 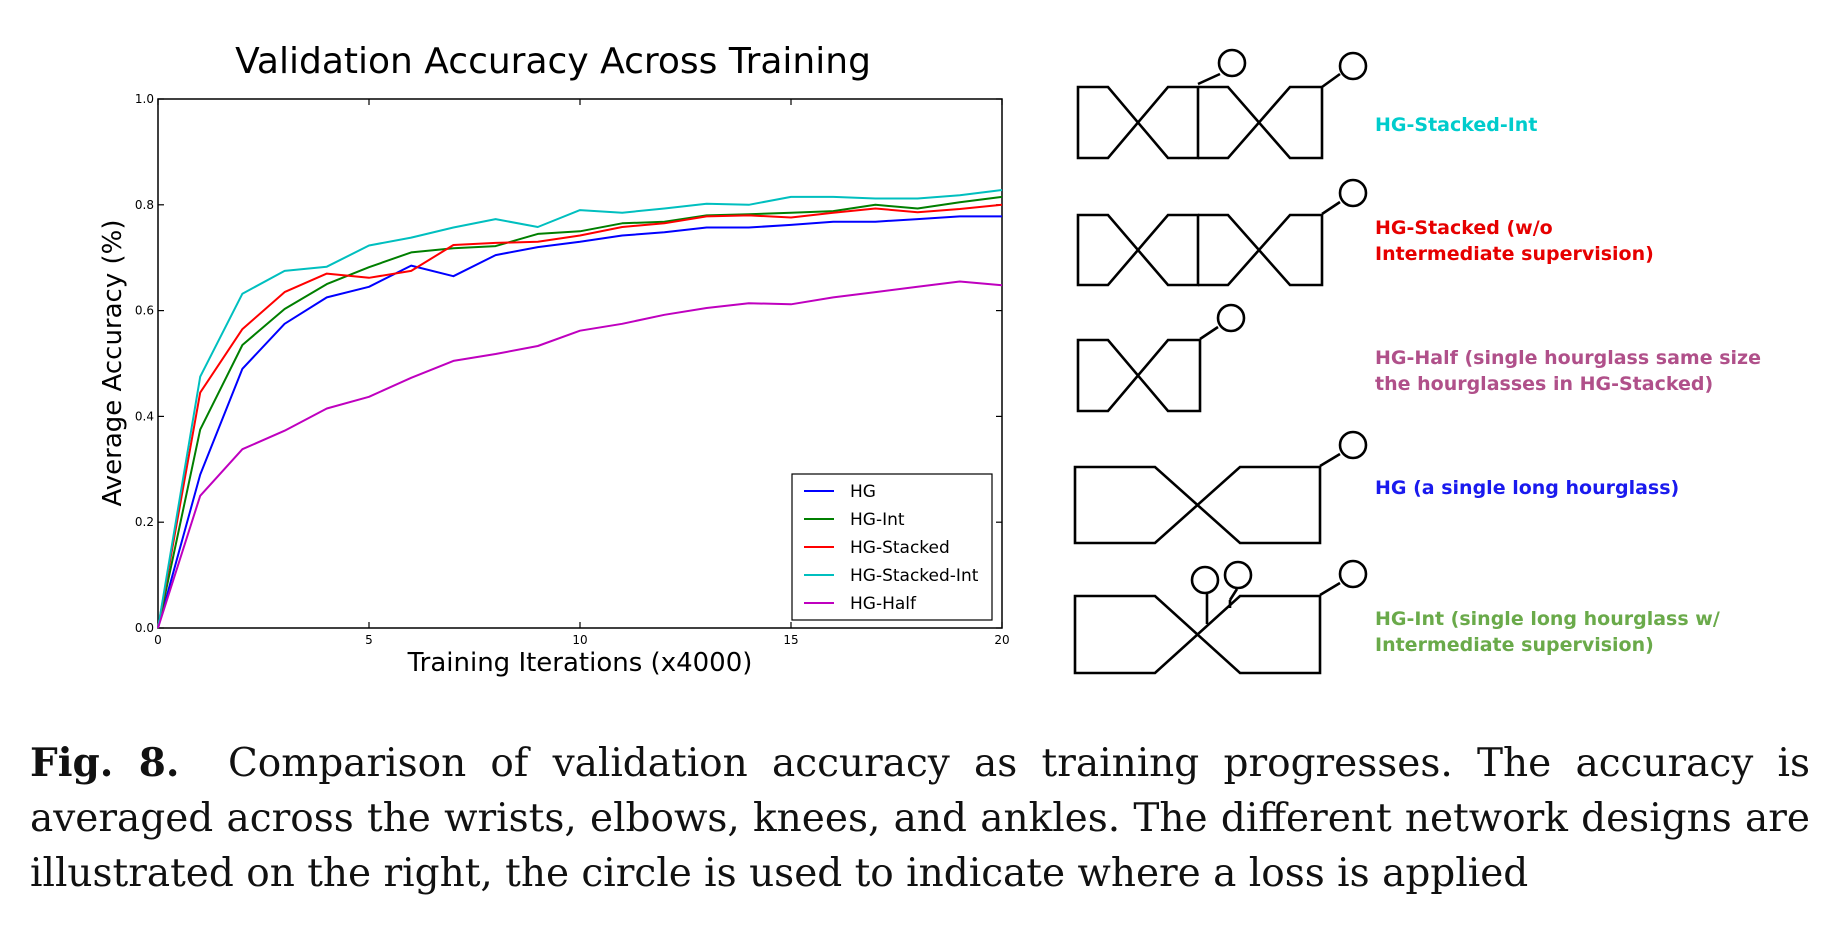 I want to click on legend-label: HG, so click(x=863, y=492).